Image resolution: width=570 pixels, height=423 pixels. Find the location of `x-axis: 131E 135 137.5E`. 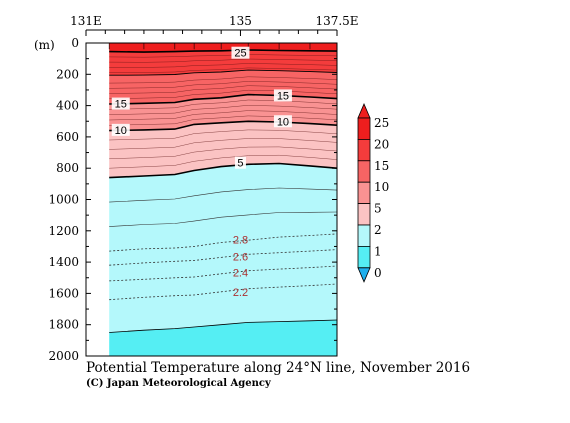

x-axis: 131E 135 137.5E is located at coordinates (214, 25).